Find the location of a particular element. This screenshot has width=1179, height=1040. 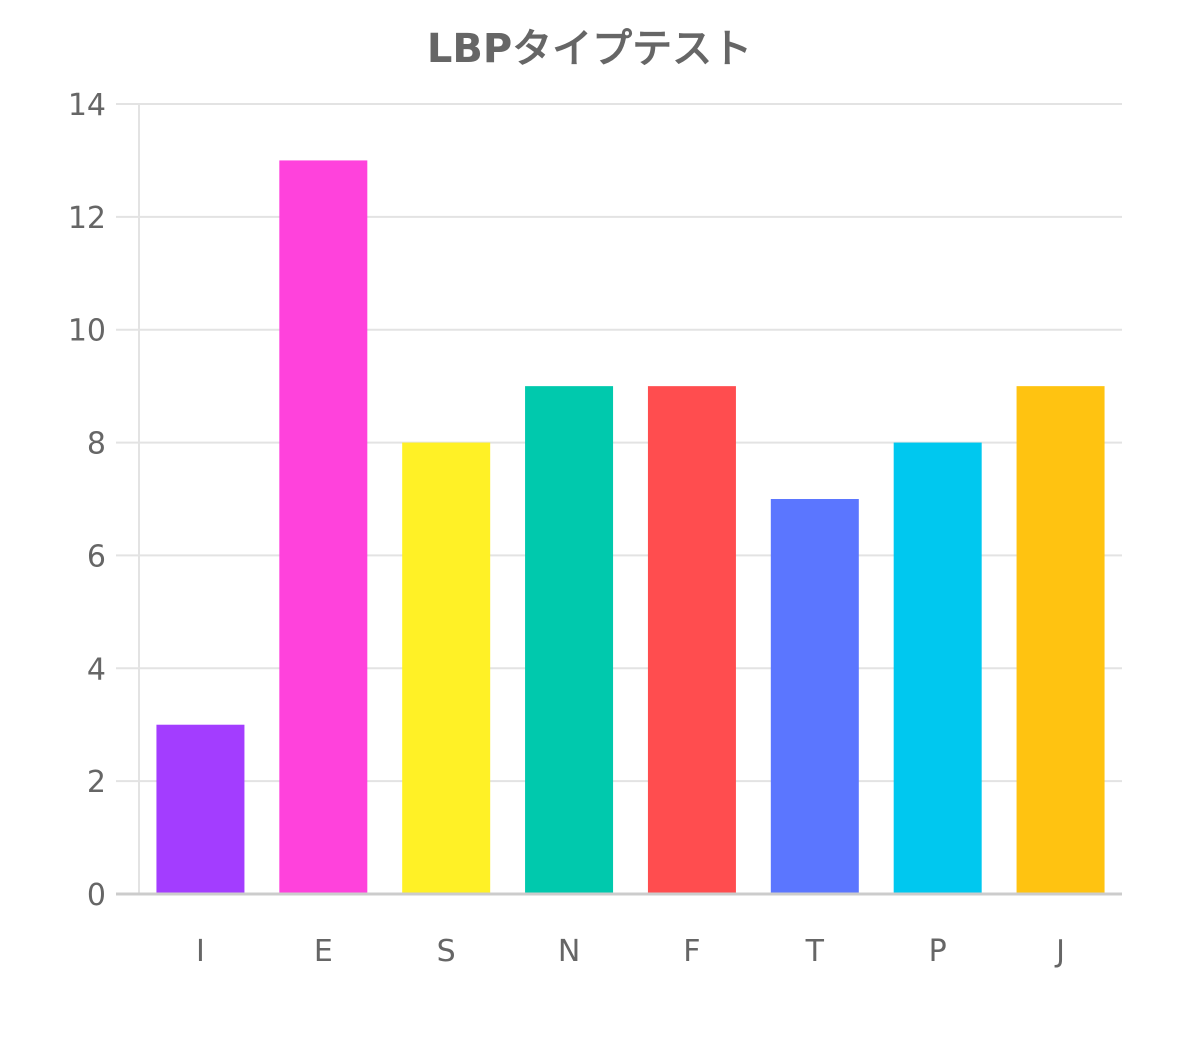

bar-N is located at coordinates (569, 640).